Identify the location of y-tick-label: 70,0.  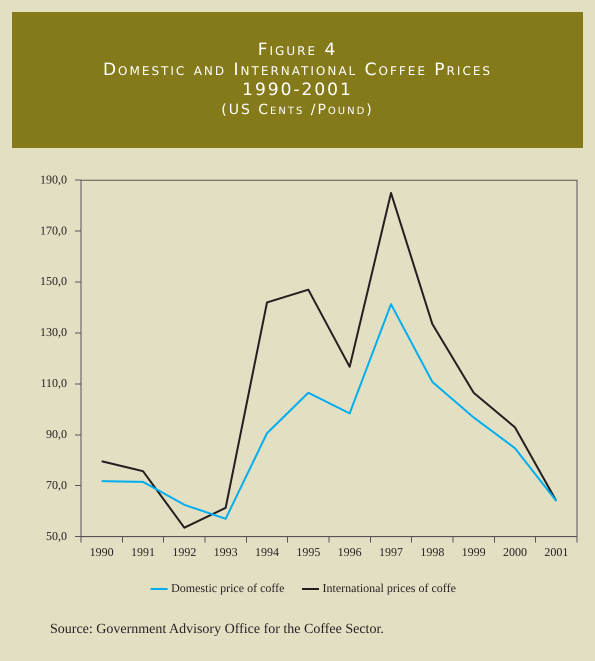
(56, 485).